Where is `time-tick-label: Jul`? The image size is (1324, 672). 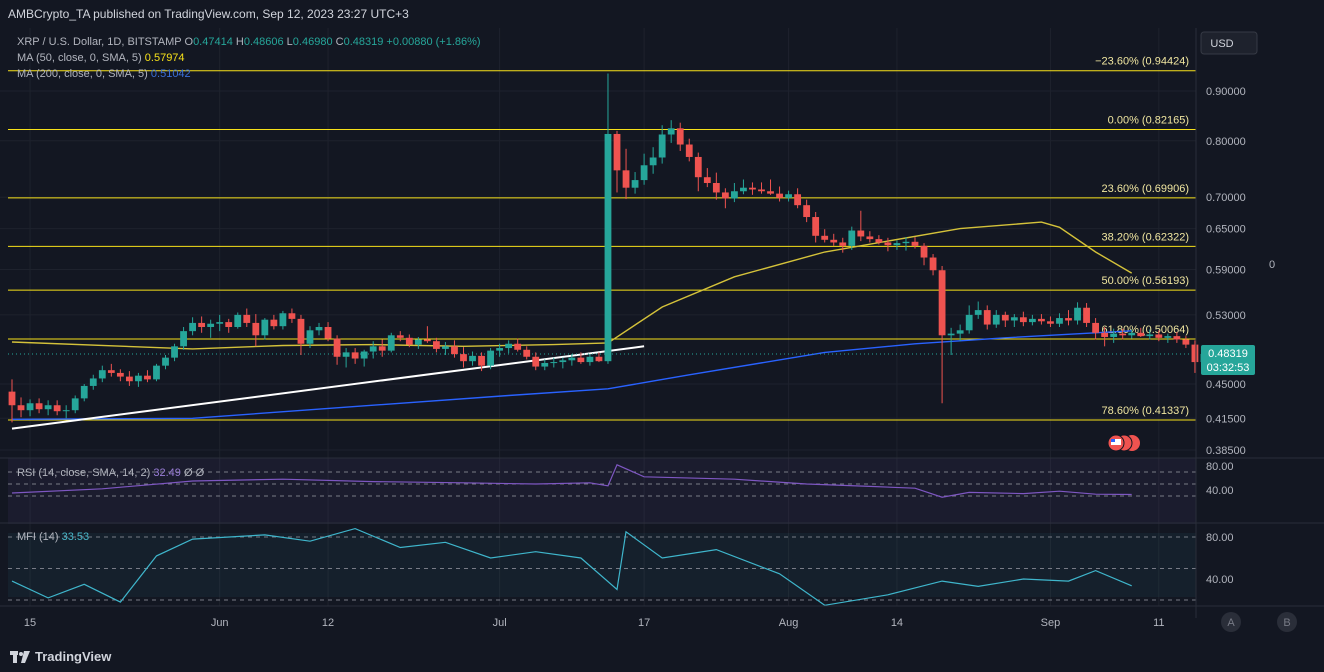
time-tick-label: Jul is located at coordinates (500, 623).